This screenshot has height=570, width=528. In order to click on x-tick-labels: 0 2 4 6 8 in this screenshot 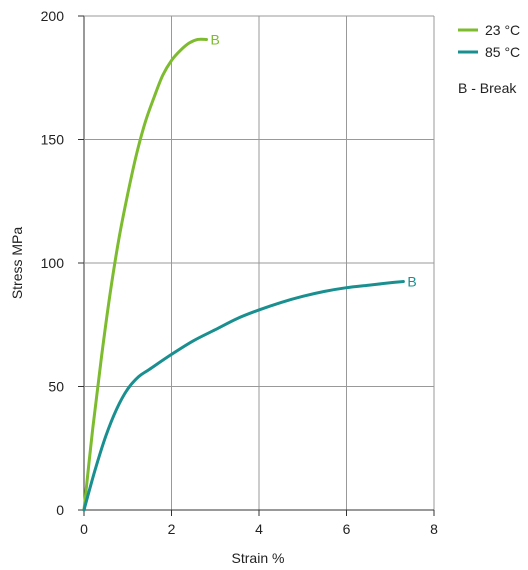, I will do `click(259, 529)`.